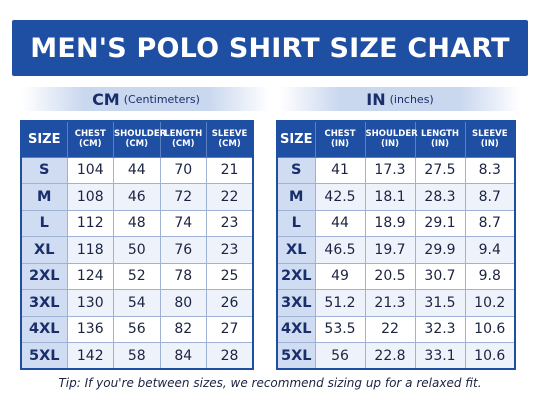  Describe the element at coordinates (183, 276) in the screenshot. I see `measurement-cell: 78` at that location.